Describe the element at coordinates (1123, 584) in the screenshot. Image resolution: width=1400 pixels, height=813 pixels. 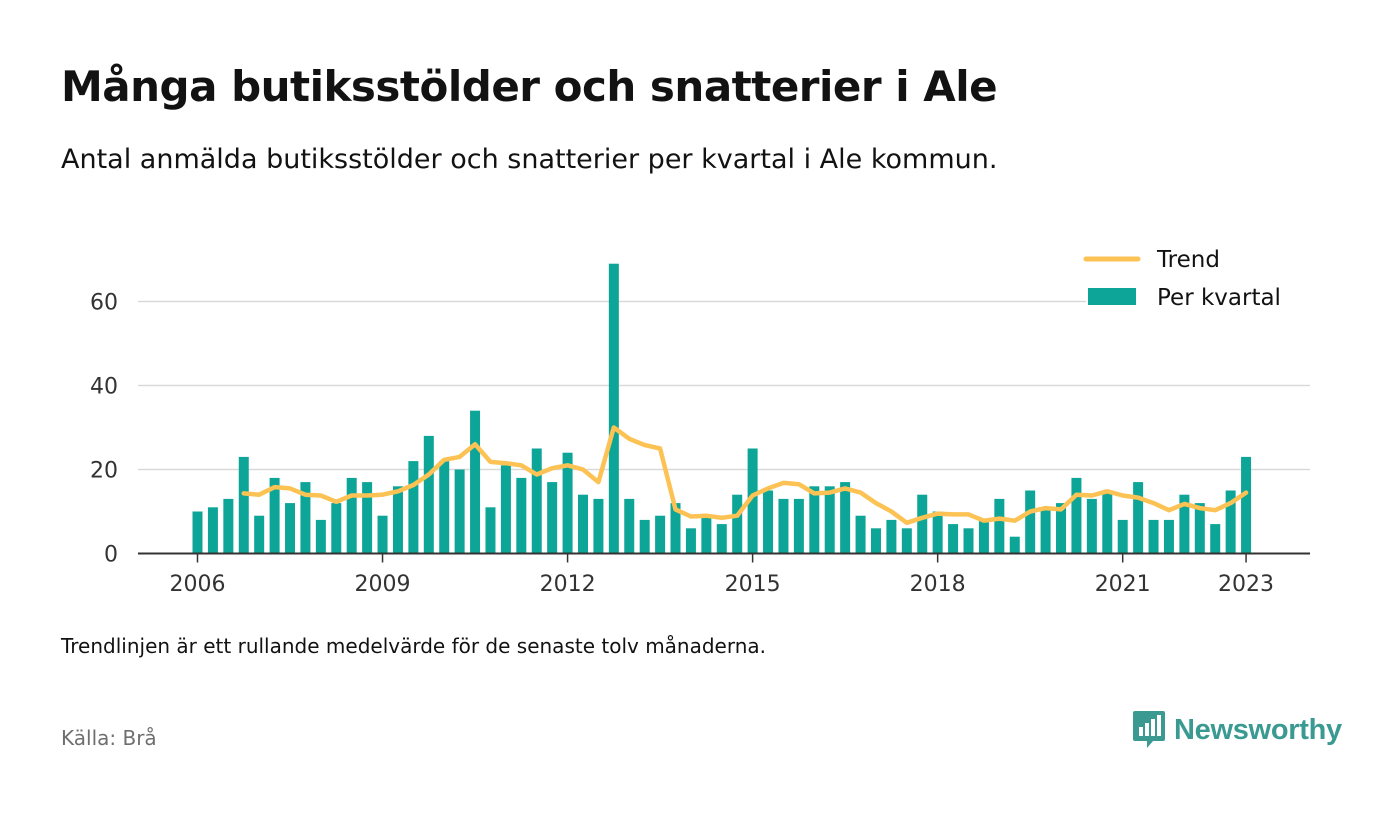
I see `x-tick-label: 2021` at that location.